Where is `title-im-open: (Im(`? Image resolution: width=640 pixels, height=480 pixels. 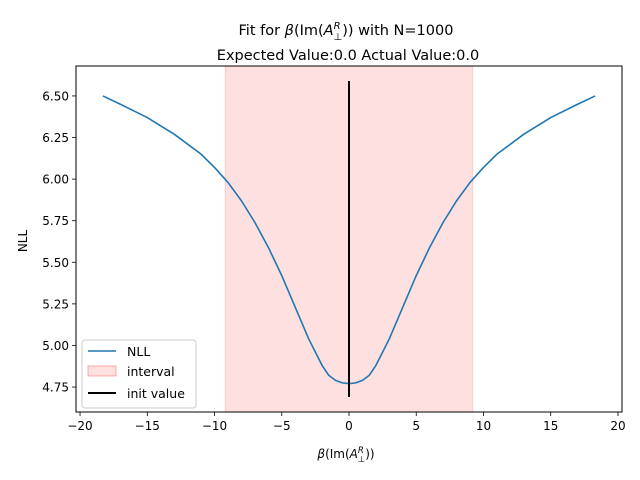 title-im-open: (Im( is located at coordinates (309, 31).